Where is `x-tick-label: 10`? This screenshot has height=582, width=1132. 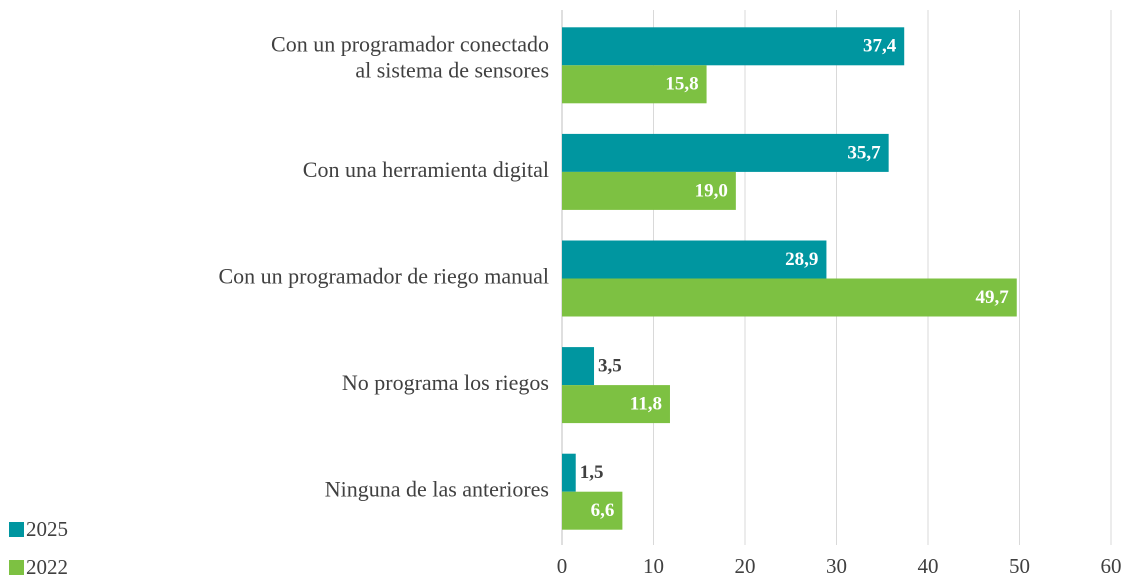 x-tick-label: 10 is located at coordinates (653, 566).